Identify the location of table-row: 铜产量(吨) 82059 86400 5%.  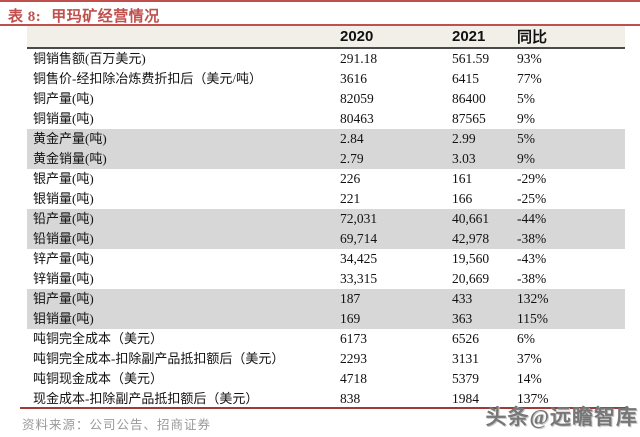
(326, 99).